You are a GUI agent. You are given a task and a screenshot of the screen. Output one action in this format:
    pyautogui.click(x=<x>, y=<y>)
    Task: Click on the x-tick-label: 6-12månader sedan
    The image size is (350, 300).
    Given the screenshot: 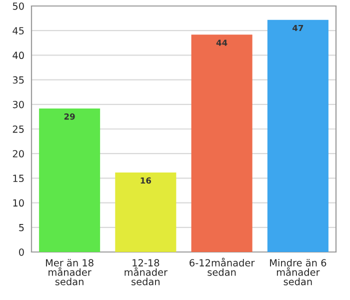 What is the action you would take?
    pyautogui.click(x=222, y=267)
    